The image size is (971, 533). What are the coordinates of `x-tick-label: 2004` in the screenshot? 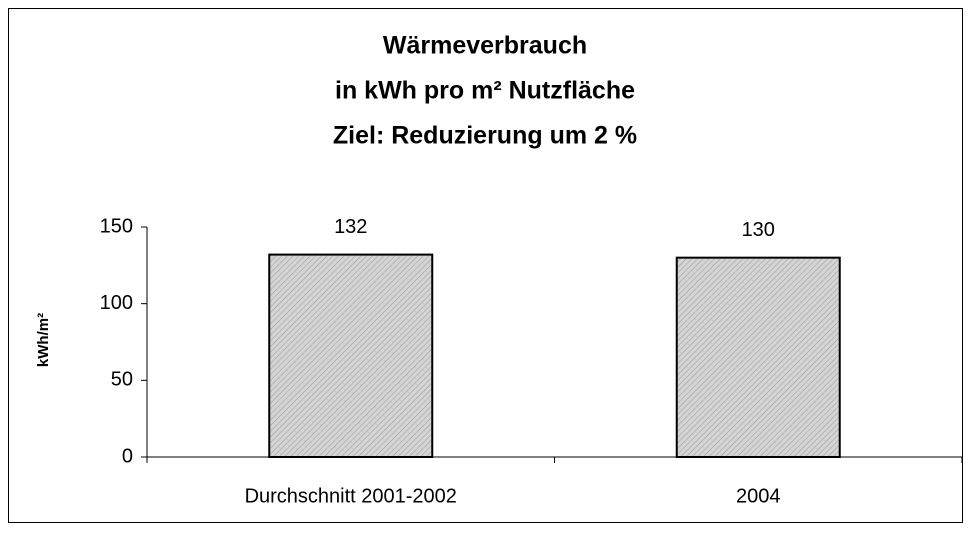 It's located at (758, 496).